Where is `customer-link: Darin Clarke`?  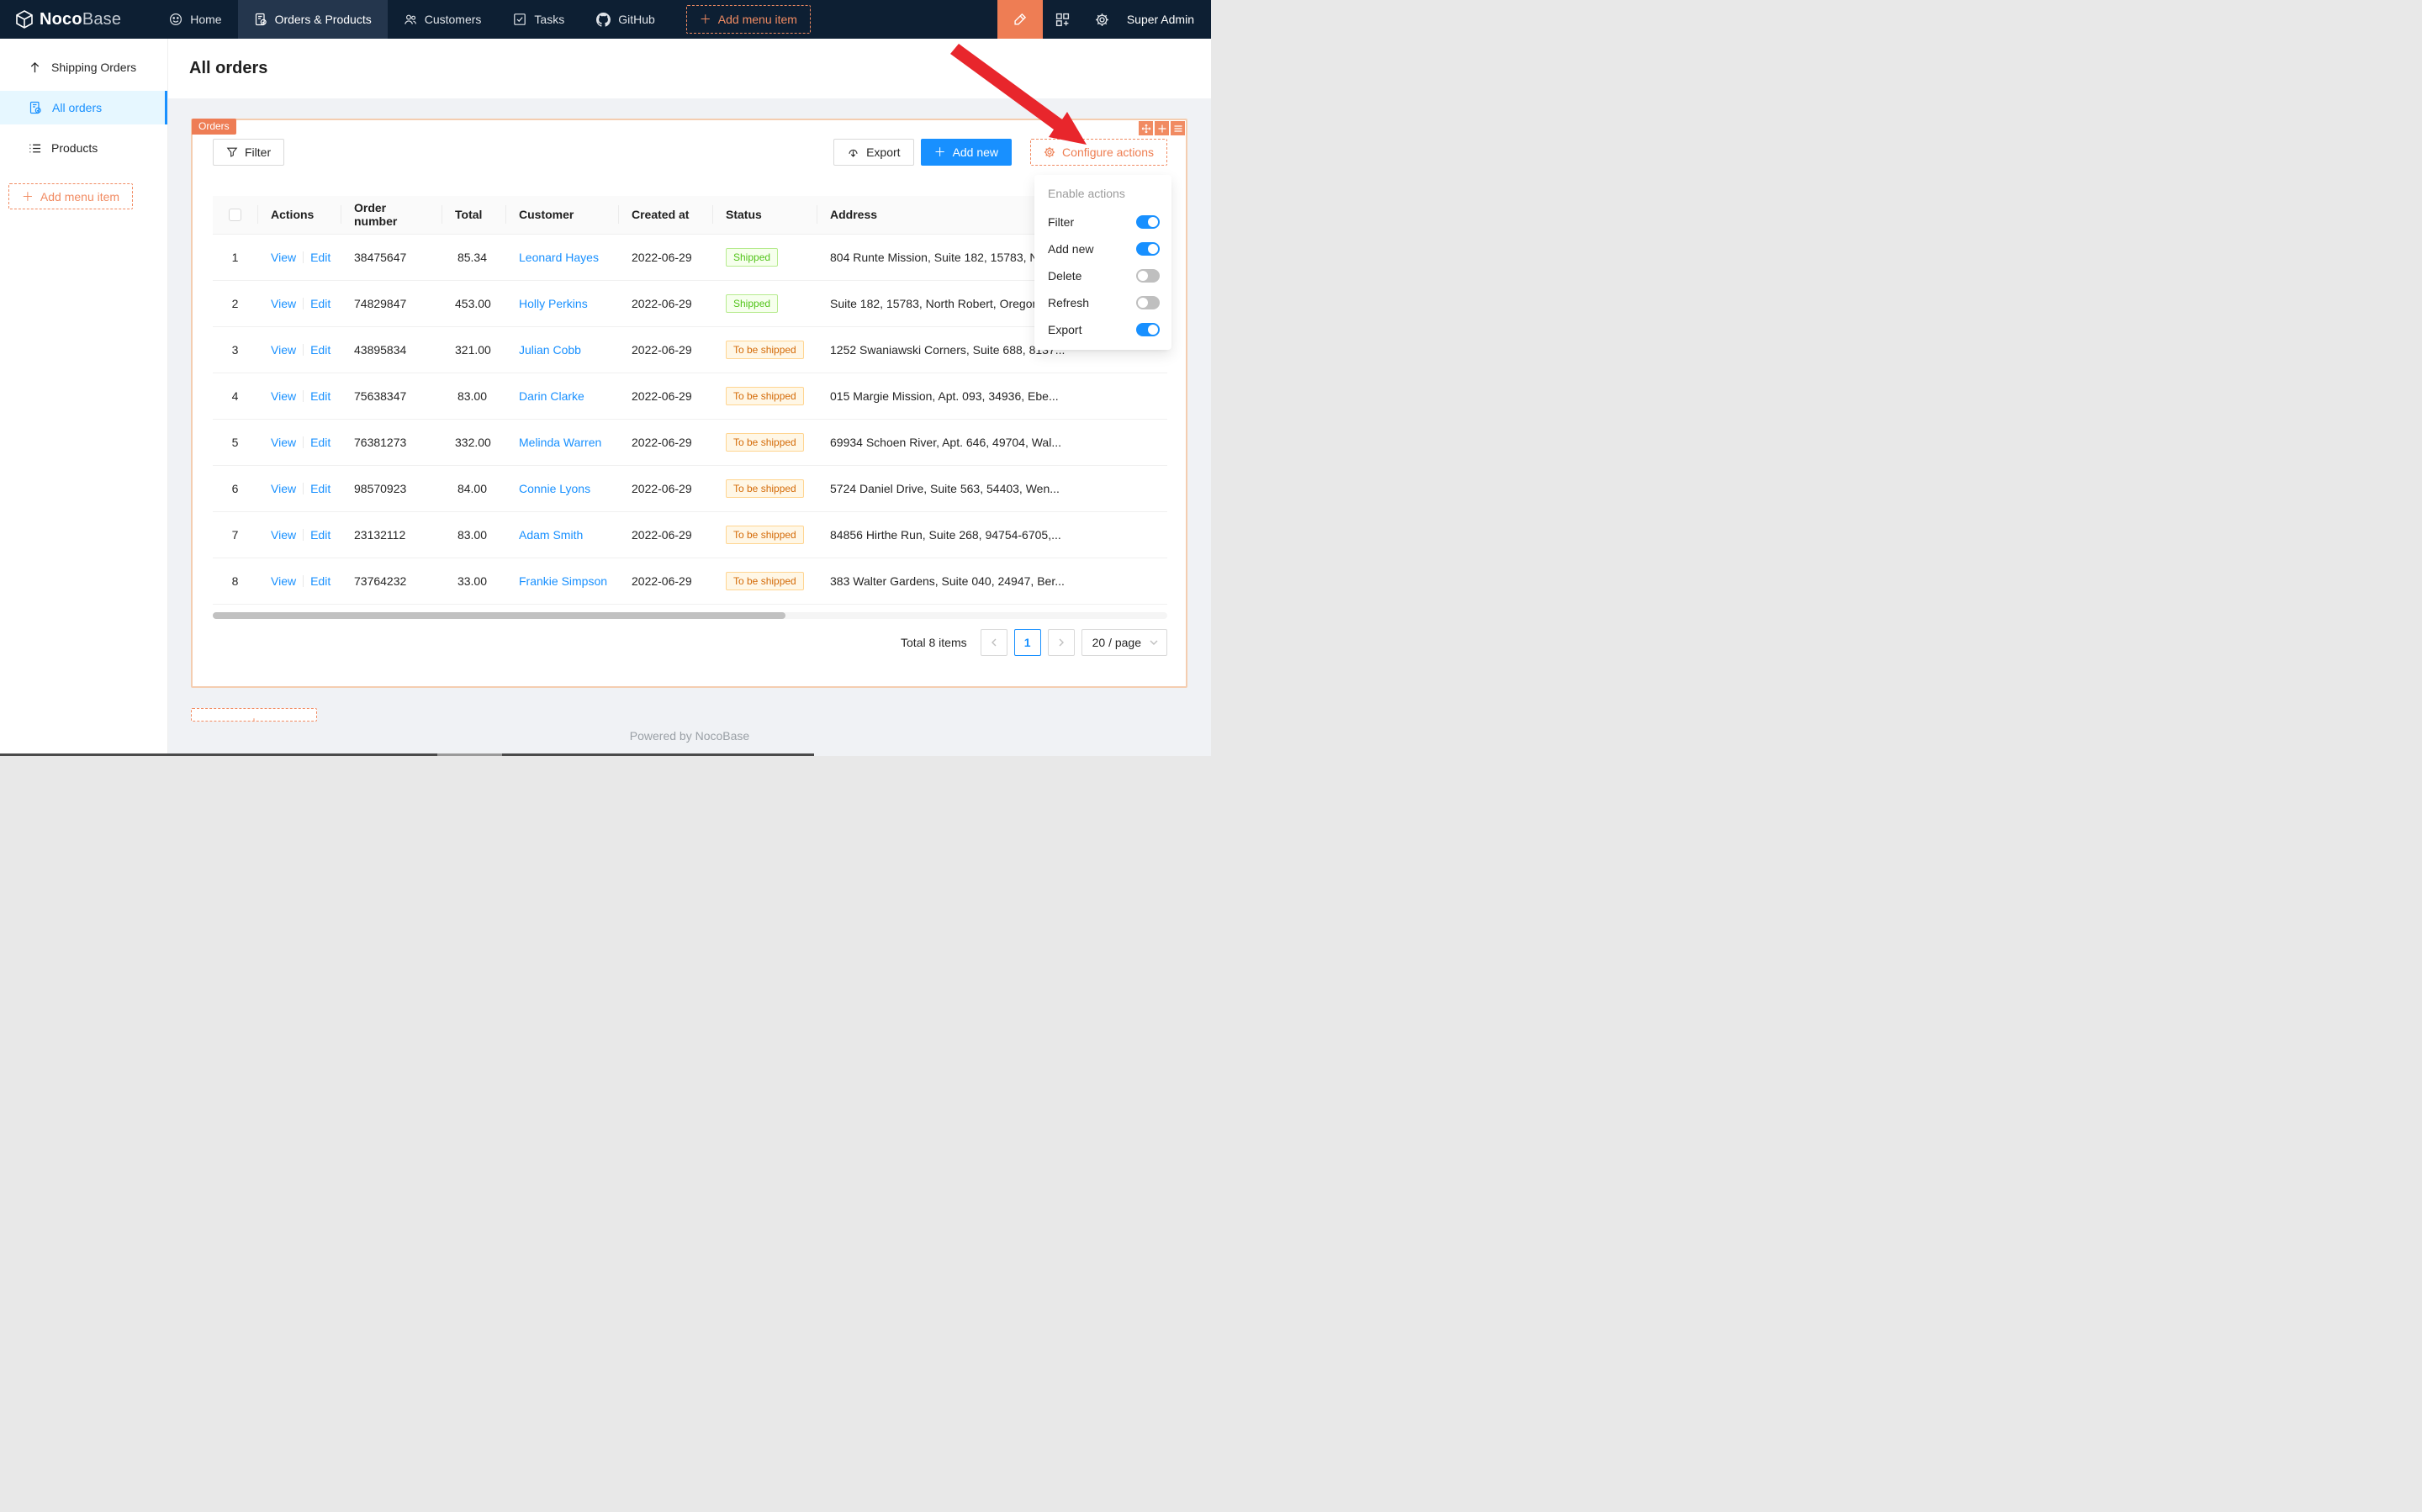
customer-link: Darin Clarke is located at coordinates (551, 396).